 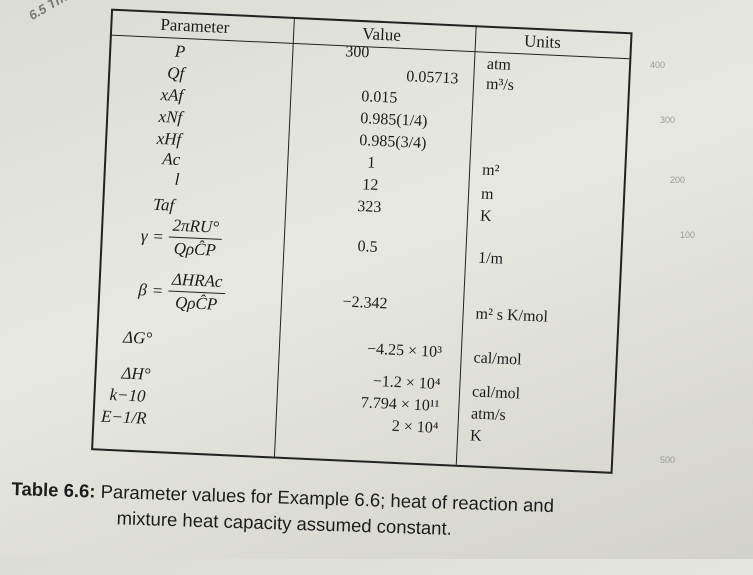 I want to click on formula-gamma: γ = 2πRU° QρĈP, so click(x=181, y=237).